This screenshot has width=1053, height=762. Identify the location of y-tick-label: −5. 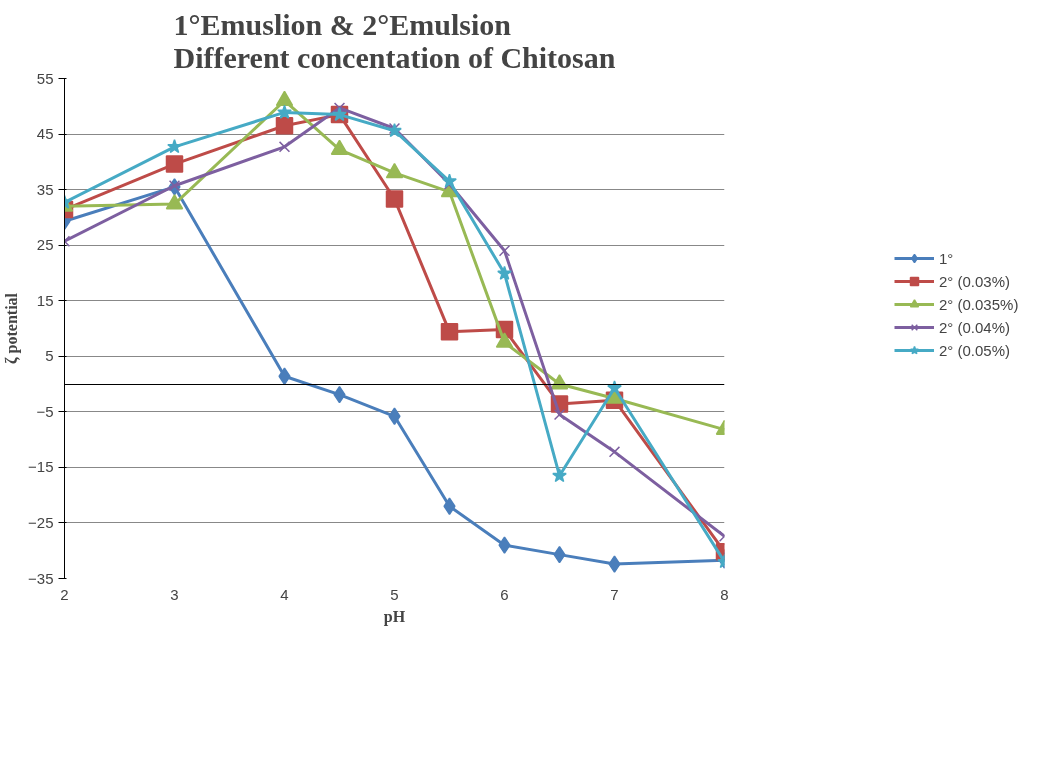
(45, 411).